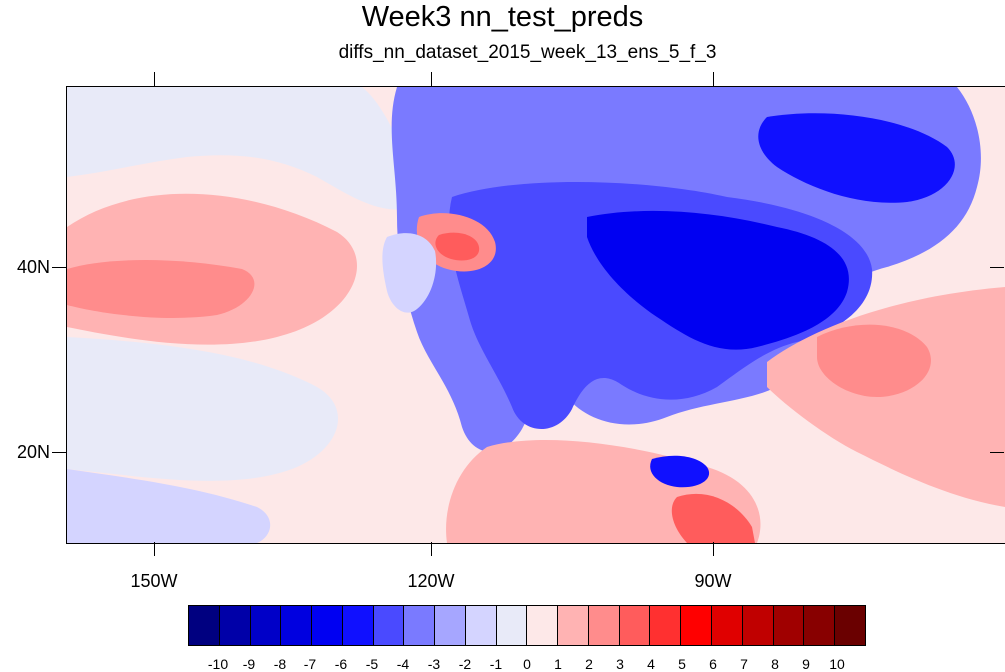  Describe the element at coordinates (837, 664) in the screenshot. I see `colorbar-label: 10` at that location.